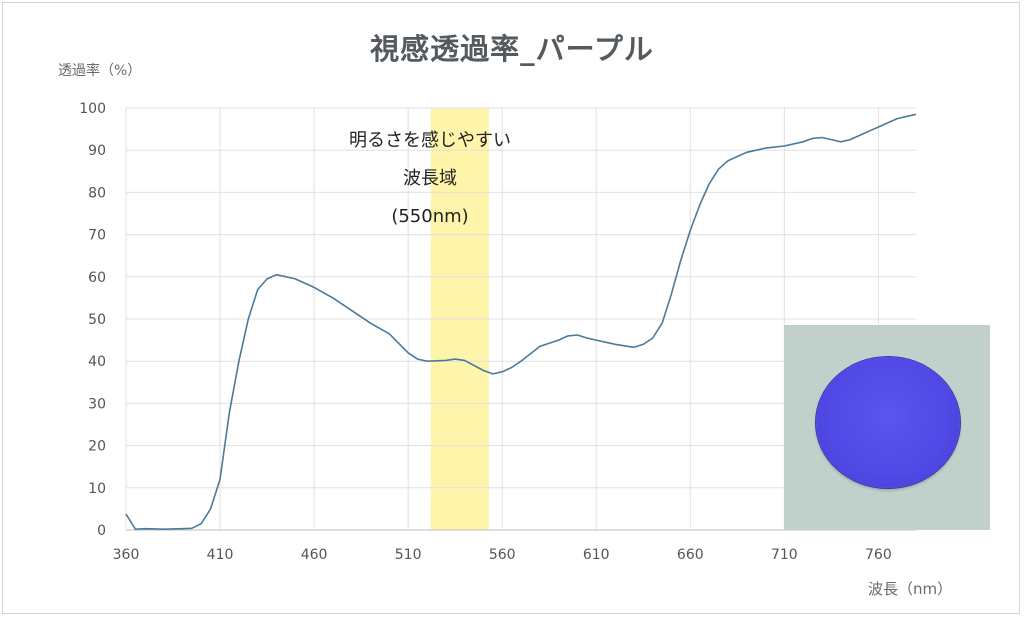  I want to click on y-tick-label: 70, so click(97, 236).